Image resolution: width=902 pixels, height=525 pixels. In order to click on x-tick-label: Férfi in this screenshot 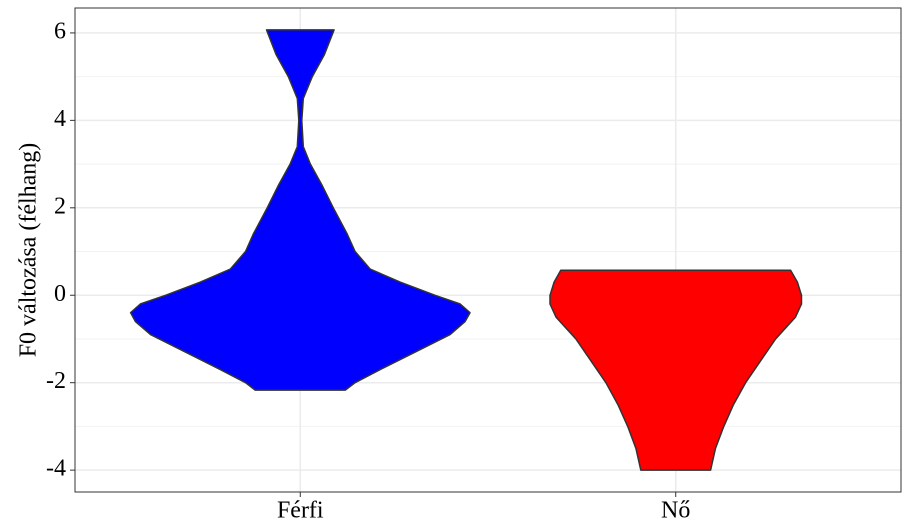, I will do `click(300, 511)`.